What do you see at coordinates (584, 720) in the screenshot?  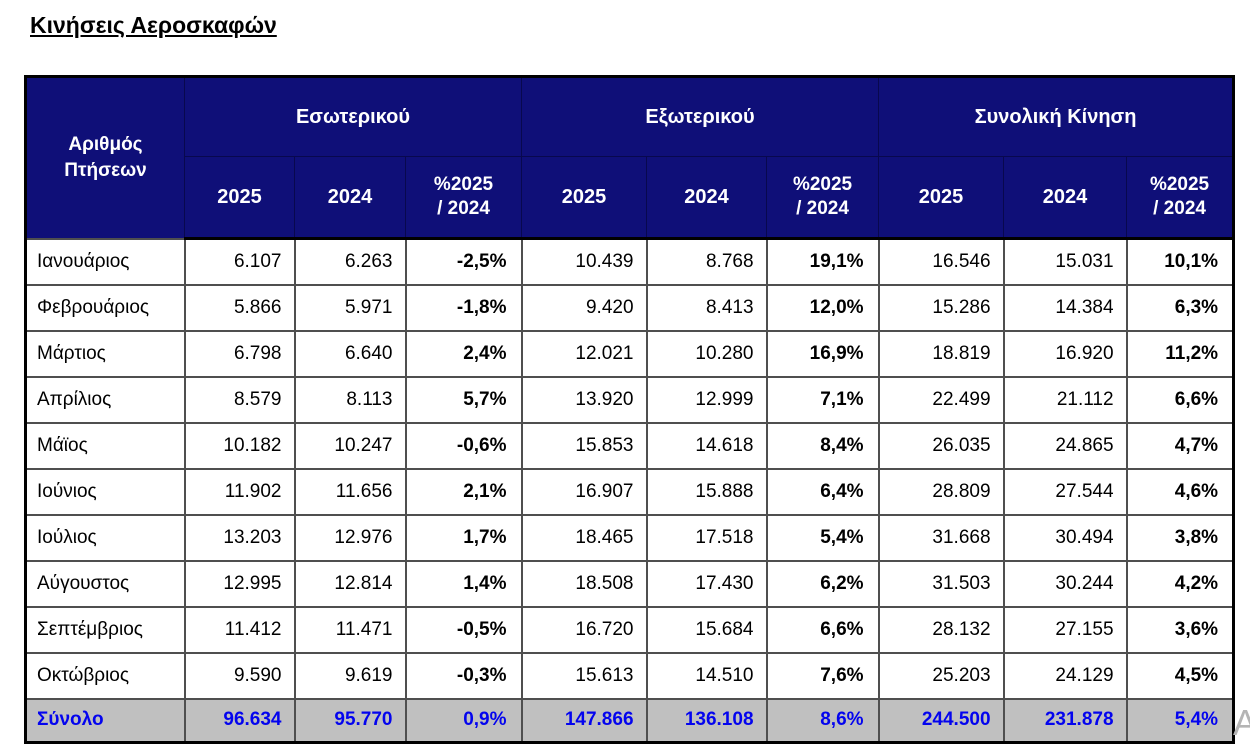 I see `total-international-2025: 147.866` at bounding box center [584, 720].